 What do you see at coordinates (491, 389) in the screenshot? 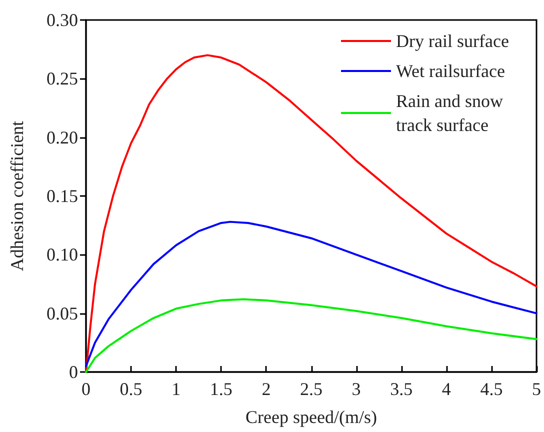
I see `x-tick-label: 4.5` at bounding box center [491, 389].